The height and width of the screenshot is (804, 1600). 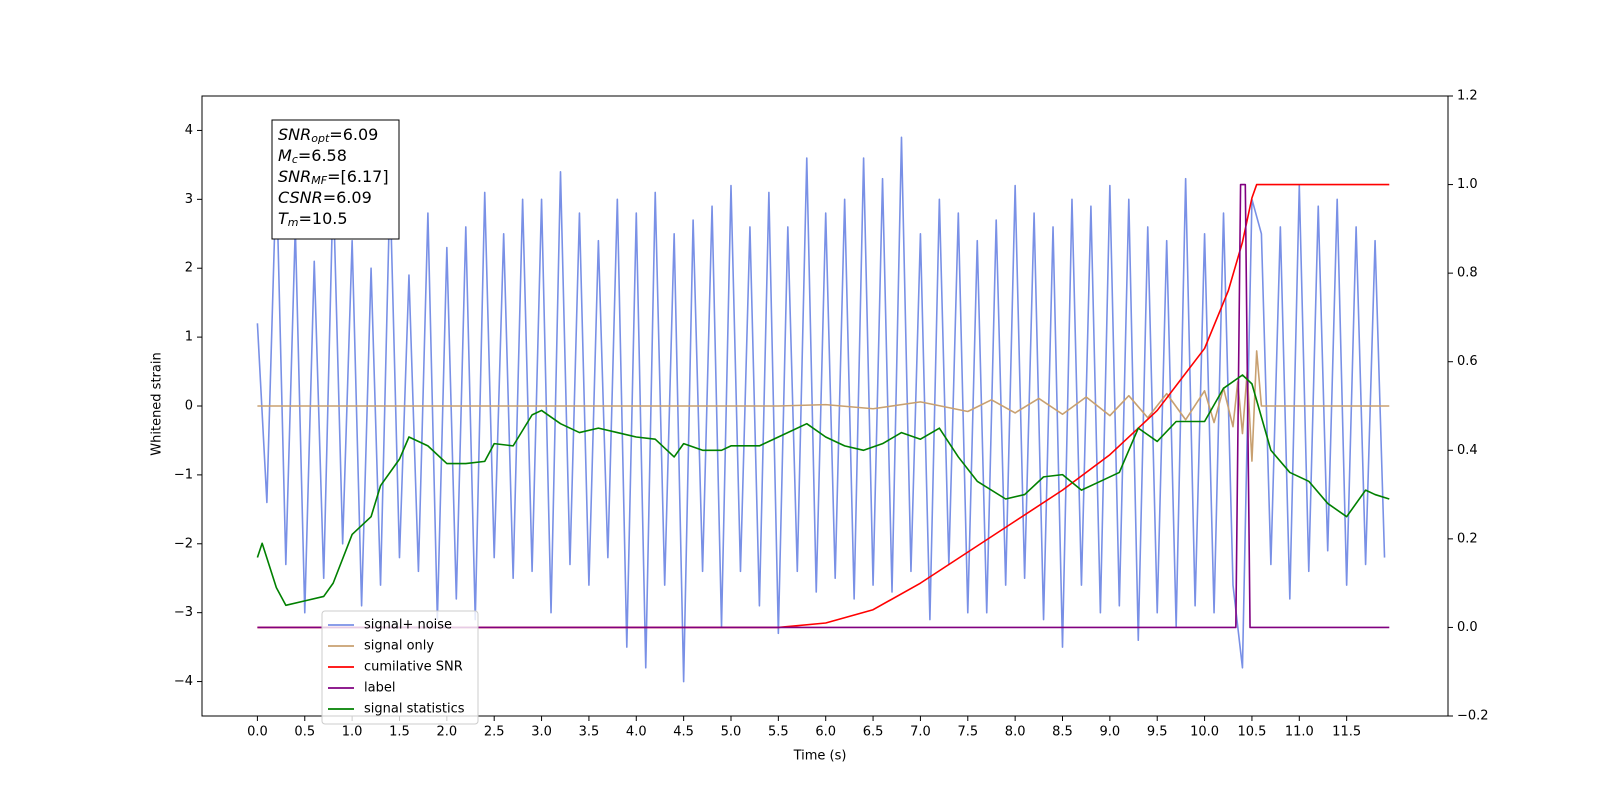 I want to click on y2-tick-label: 0.4, so click(x=1467, y=450).